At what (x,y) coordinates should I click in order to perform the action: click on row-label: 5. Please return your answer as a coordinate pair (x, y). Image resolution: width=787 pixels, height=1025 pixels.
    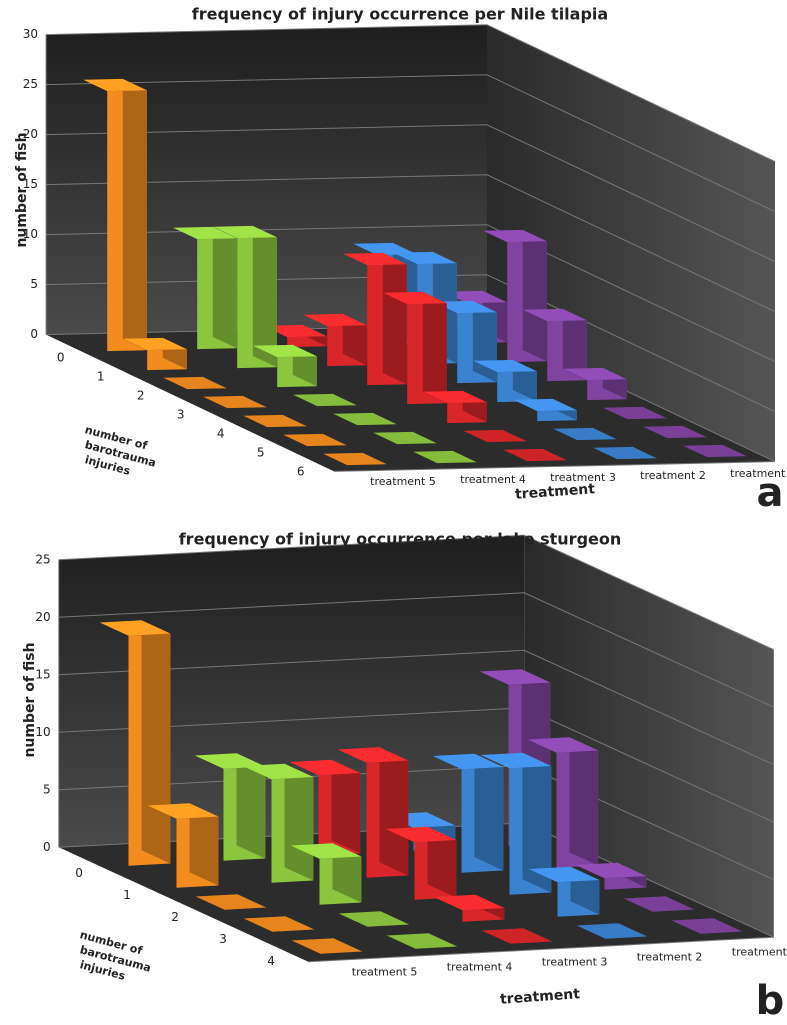
    Looking at the image, I should click on (261, 453).